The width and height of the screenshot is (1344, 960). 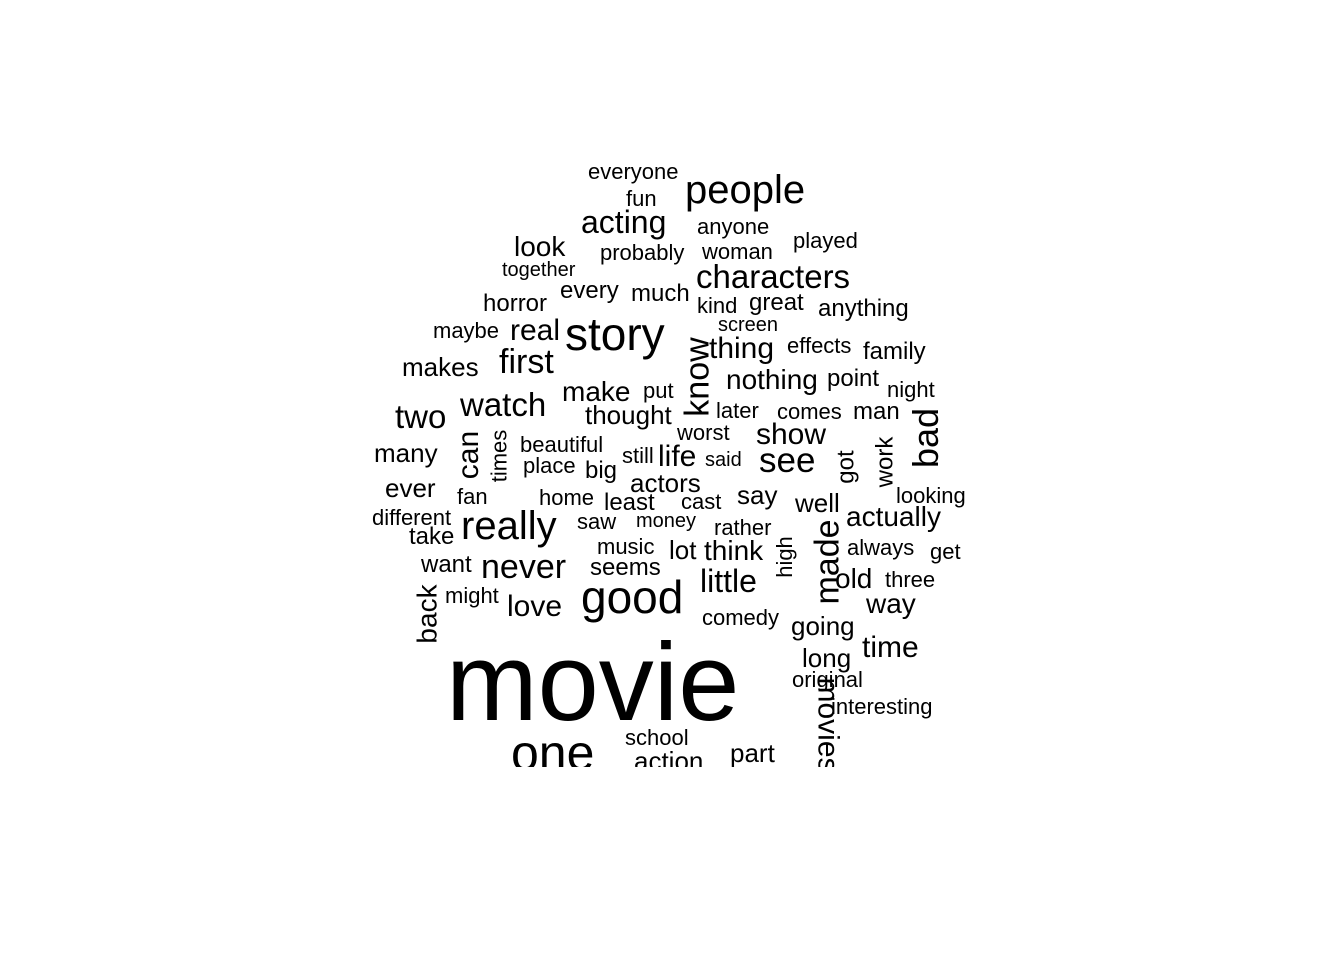 What do you see at coordinates (499, 456) in the screenshot?
I see `word: times` at bounding box center [499, 456].